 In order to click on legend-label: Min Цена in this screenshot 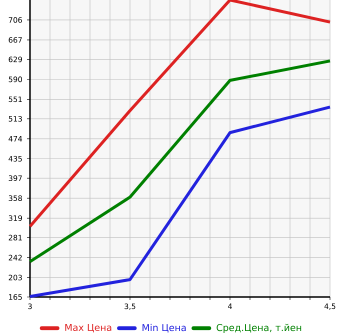, I will do `click(164, 328)`.